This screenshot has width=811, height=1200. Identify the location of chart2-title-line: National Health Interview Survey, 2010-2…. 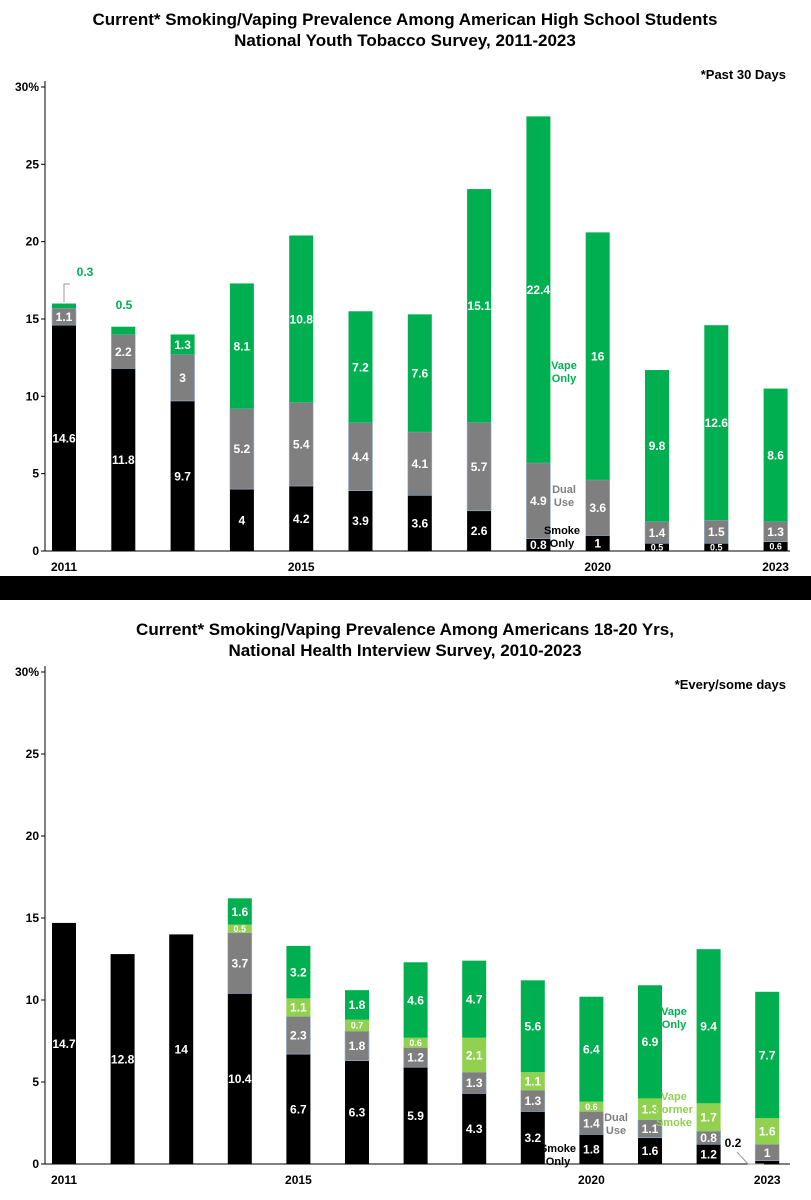
(404, 650).